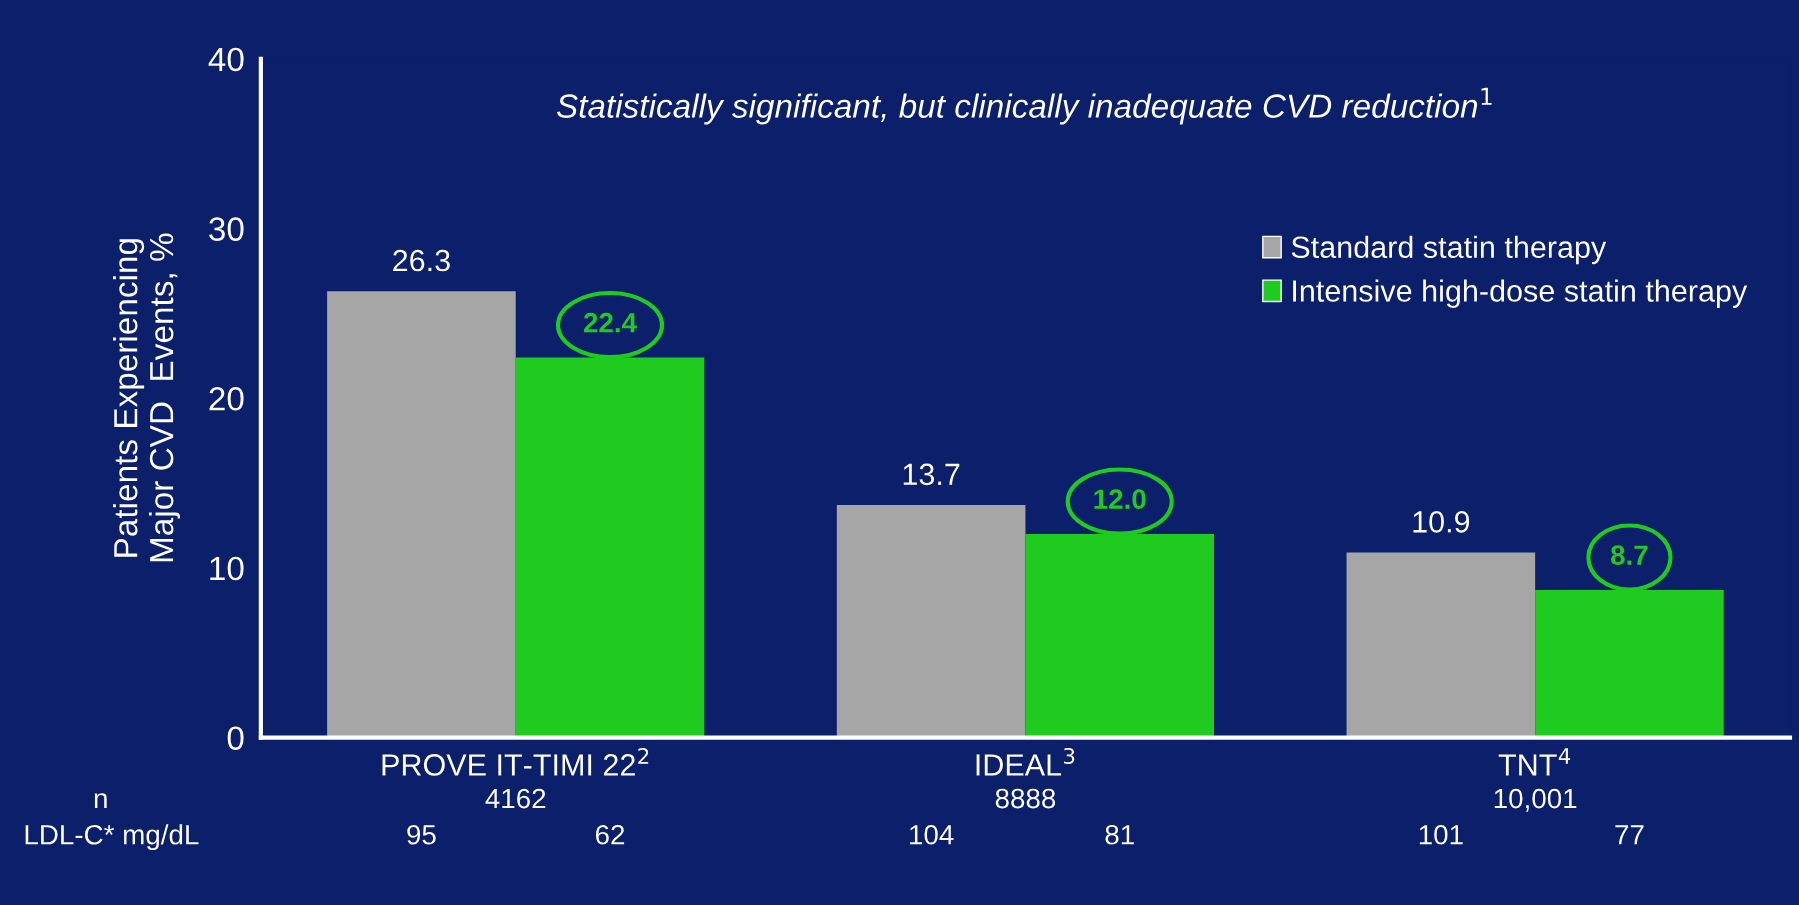 Image resolution: width=1799 pixels, height=905 pixels. What do you see at coordinates (227, 568) in the screenshot?
I see `y-tick-label: 10` at bounding box center [227, 568].